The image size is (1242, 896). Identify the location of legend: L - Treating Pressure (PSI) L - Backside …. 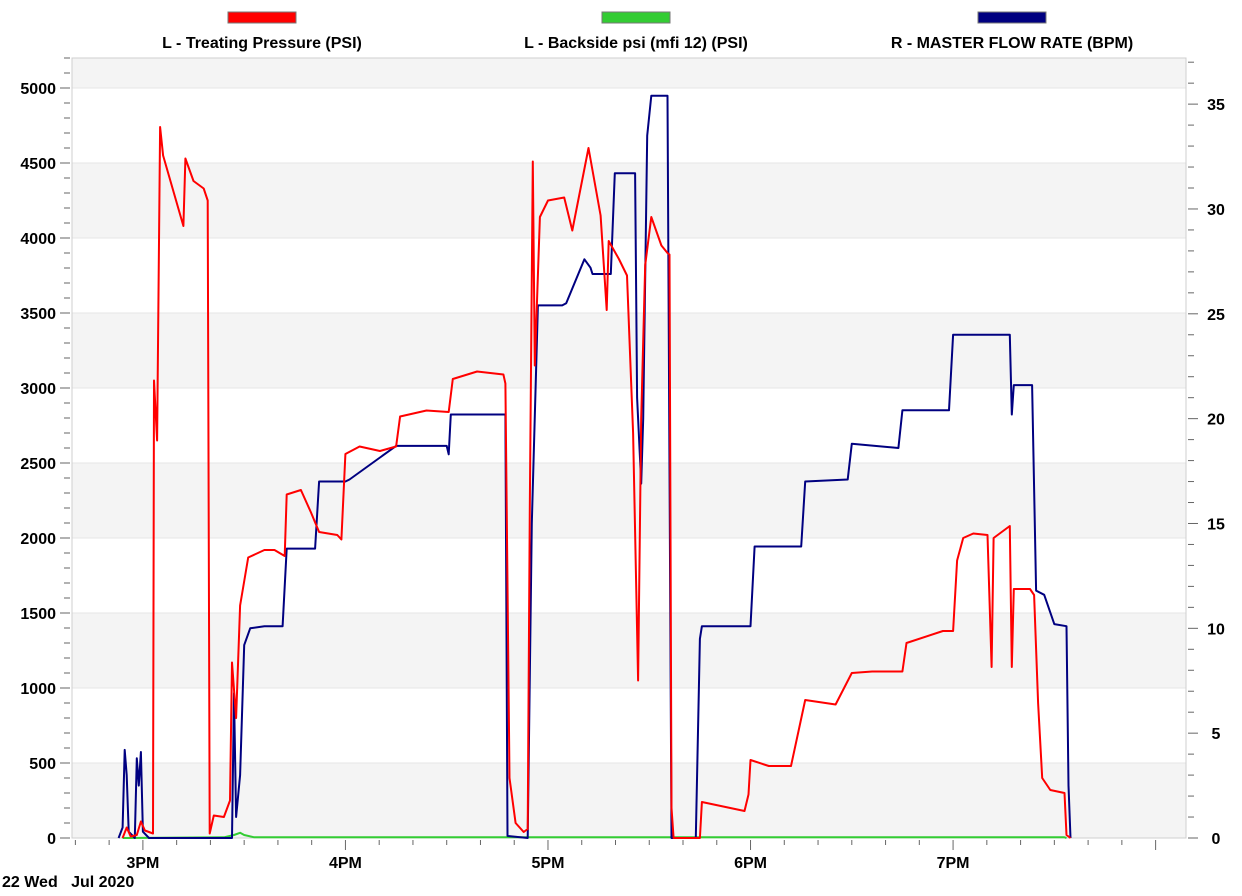
(647, 31).